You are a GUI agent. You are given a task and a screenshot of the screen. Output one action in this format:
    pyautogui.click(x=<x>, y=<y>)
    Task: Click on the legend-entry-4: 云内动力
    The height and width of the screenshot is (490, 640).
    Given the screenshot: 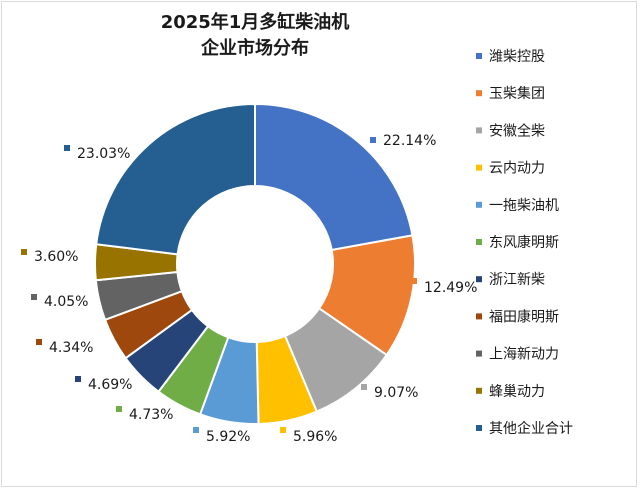 What is the action you would take?
    pyautogui.click(x=517, y=169)
    